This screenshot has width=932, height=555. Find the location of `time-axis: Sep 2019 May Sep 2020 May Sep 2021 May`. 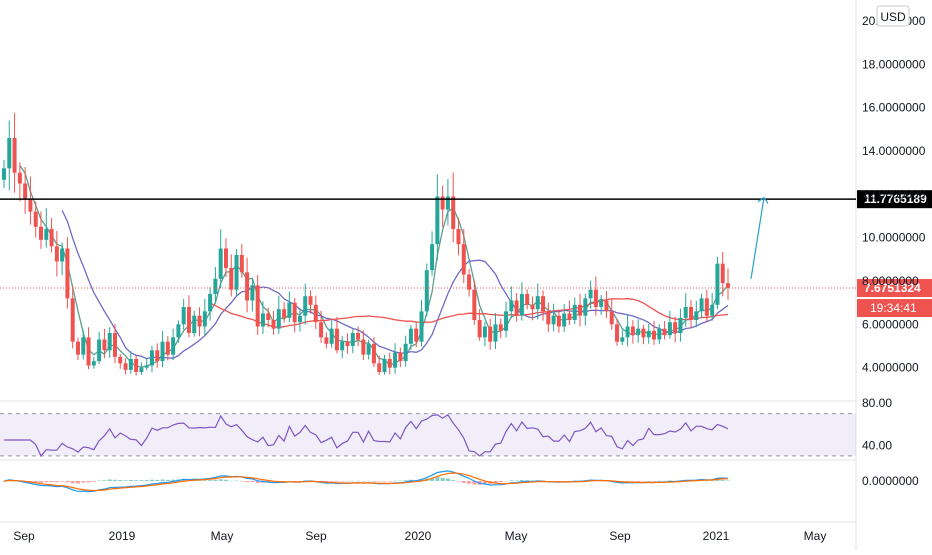

time-axis: Sep 2019 May Sep 2020 May Sep 2021 May is located at coordinates (419, 536).